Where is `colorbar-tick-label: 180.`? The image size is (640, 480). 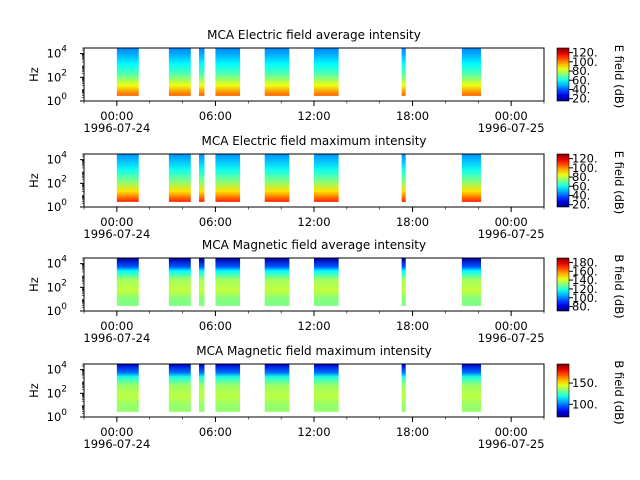
colorbar-tick-label: 180. is located at coordinates (585, 262).